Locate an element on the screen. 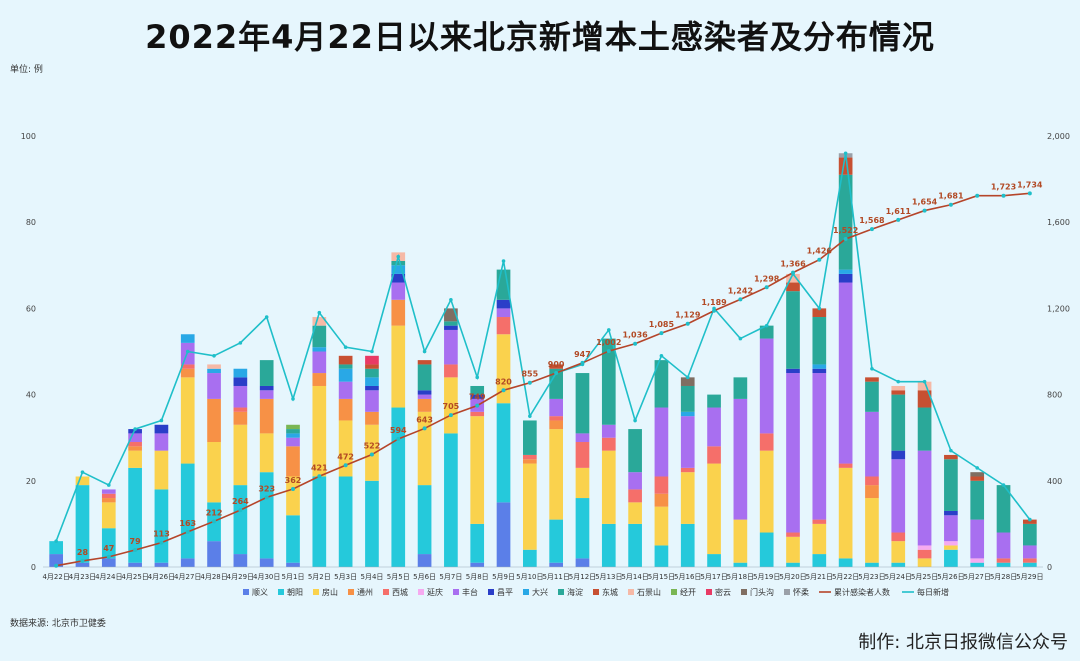 Image resolution: width=1080 pixels, height=661 pixels. x-tick-label: 5月13日 is located at coordinates (608, 577).